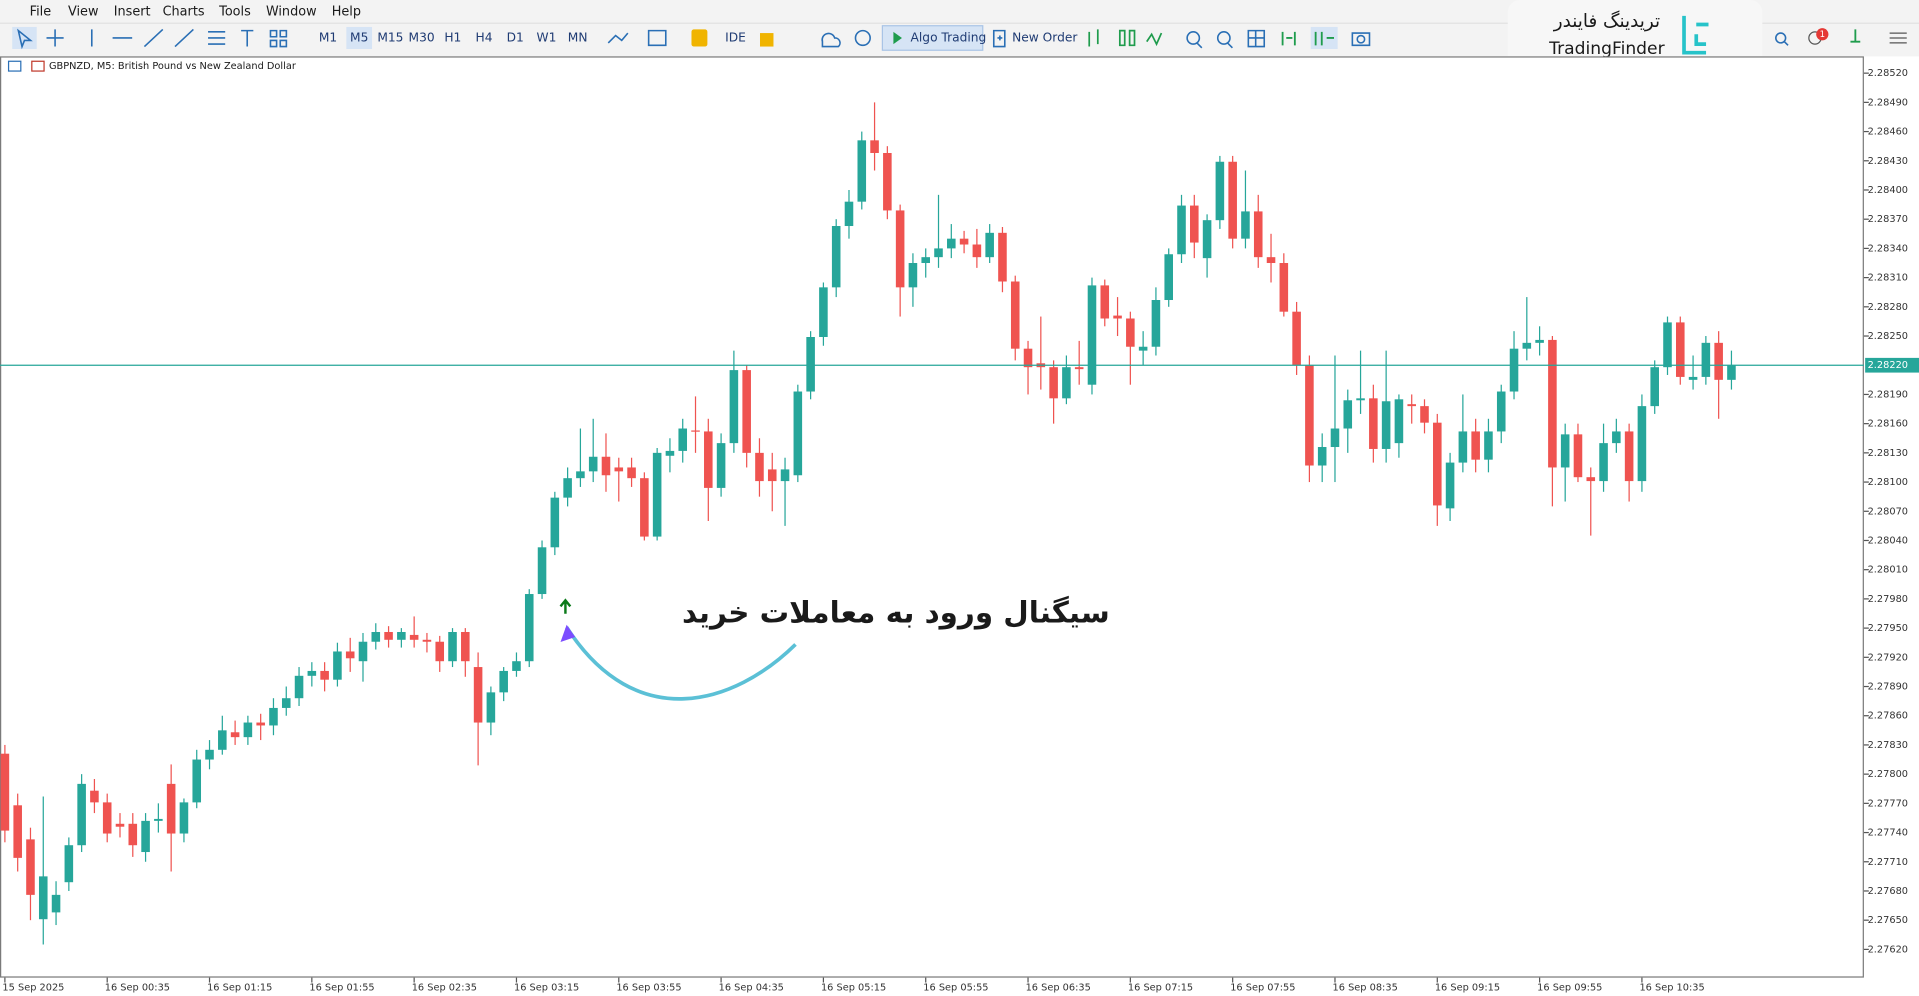 This screenshot has width=1919, height=996. Describe the element at coordinates (1898, 38) in the screenshot. I see `hamburger-icon` at that location.